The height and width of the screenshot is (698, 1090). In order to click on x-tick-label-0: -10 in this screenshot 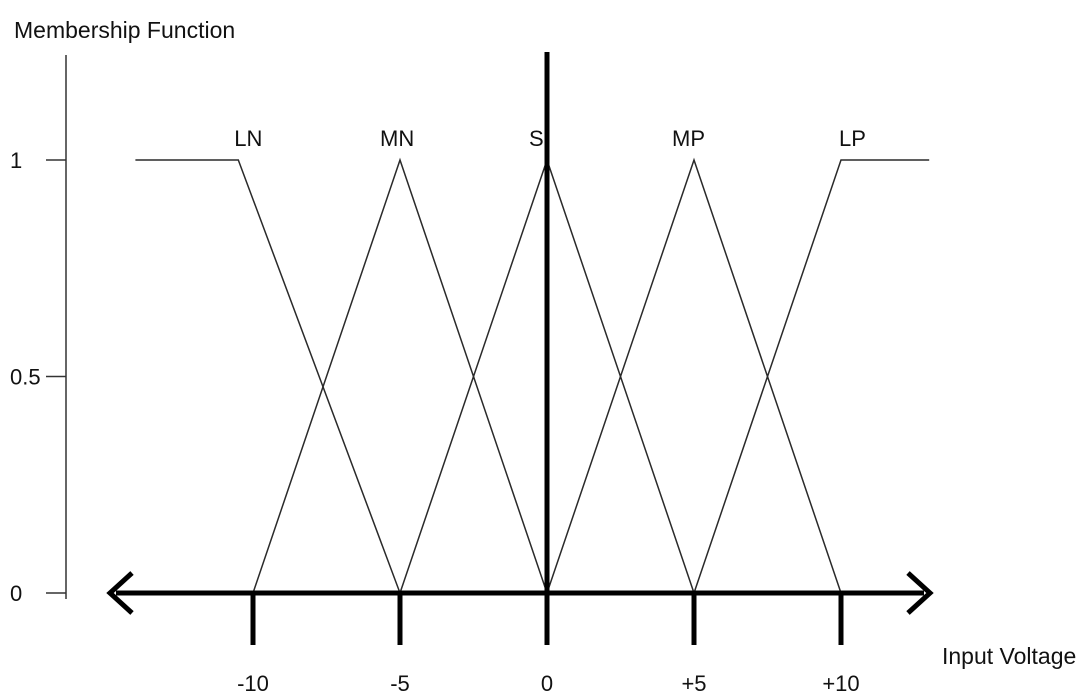, I will do `click(253, 683)`.